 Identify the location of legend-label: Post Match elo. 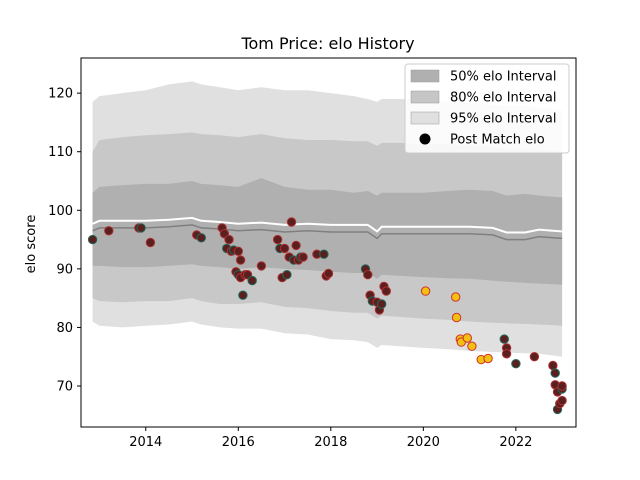
(497, 140).